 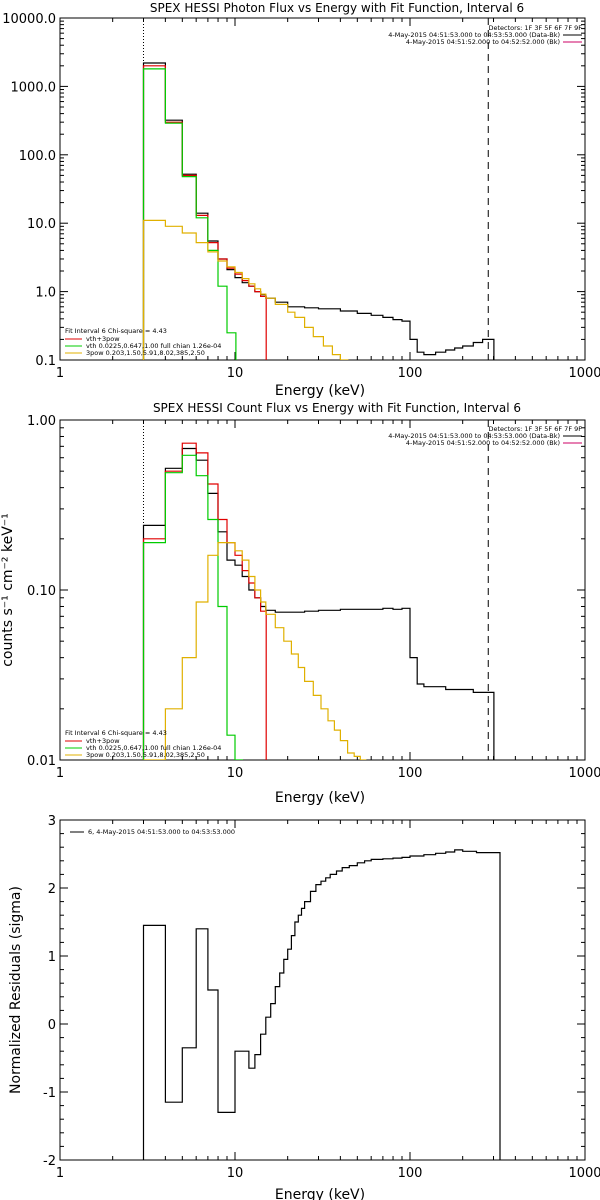 I want to click on y-axis-label: Normalized Residuals (sigma), so click(x=16, y=990).